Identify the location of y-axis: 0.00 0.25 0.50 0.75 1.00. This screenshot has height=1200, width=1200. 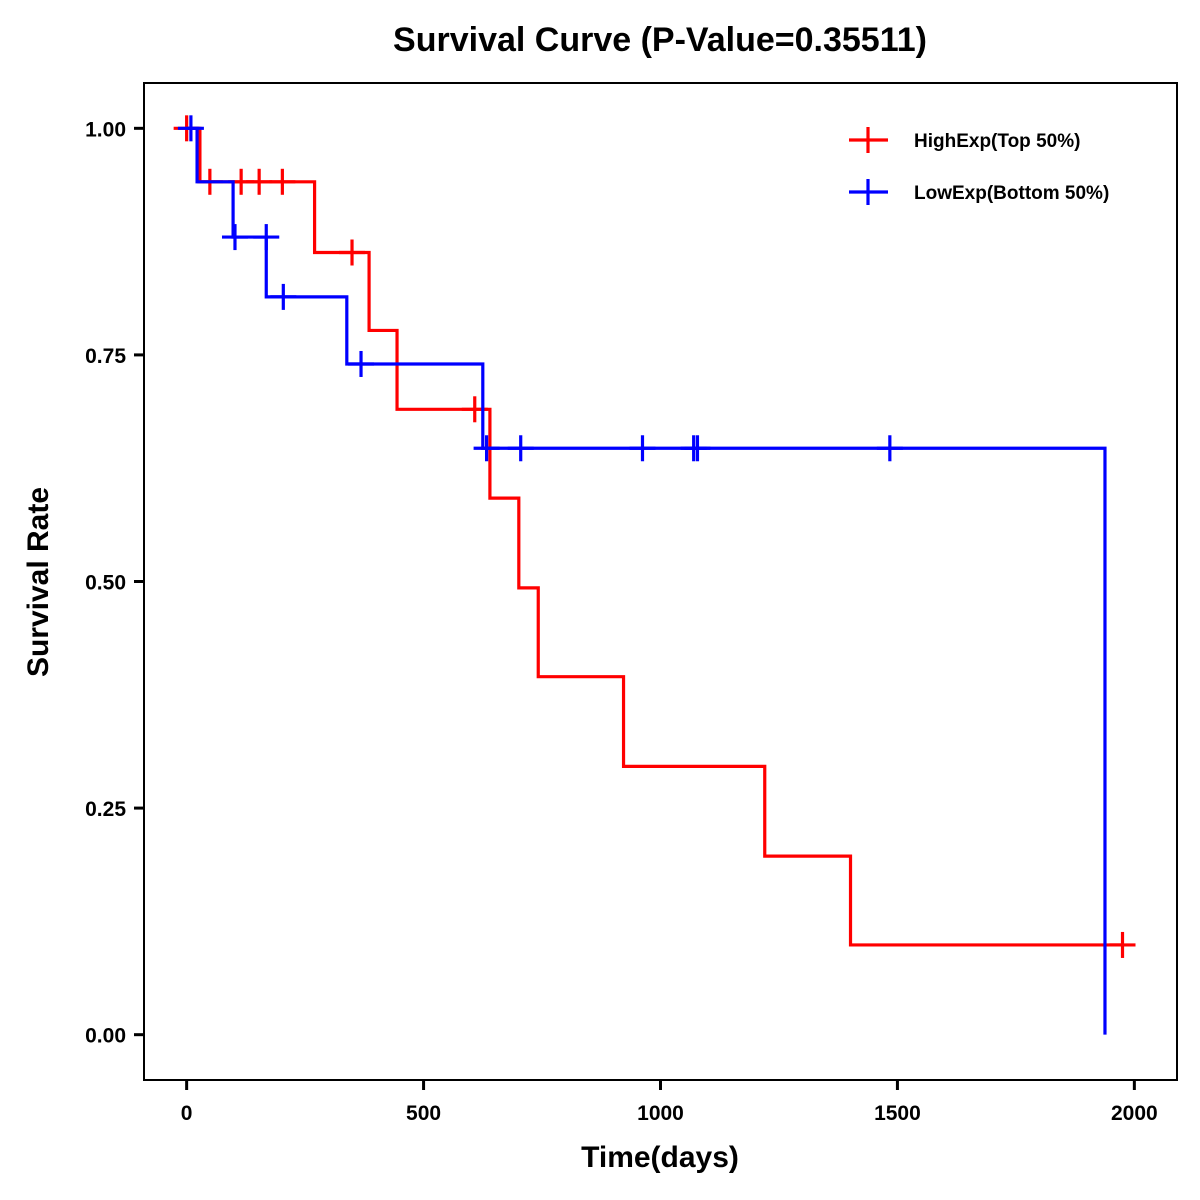
(114, 583).